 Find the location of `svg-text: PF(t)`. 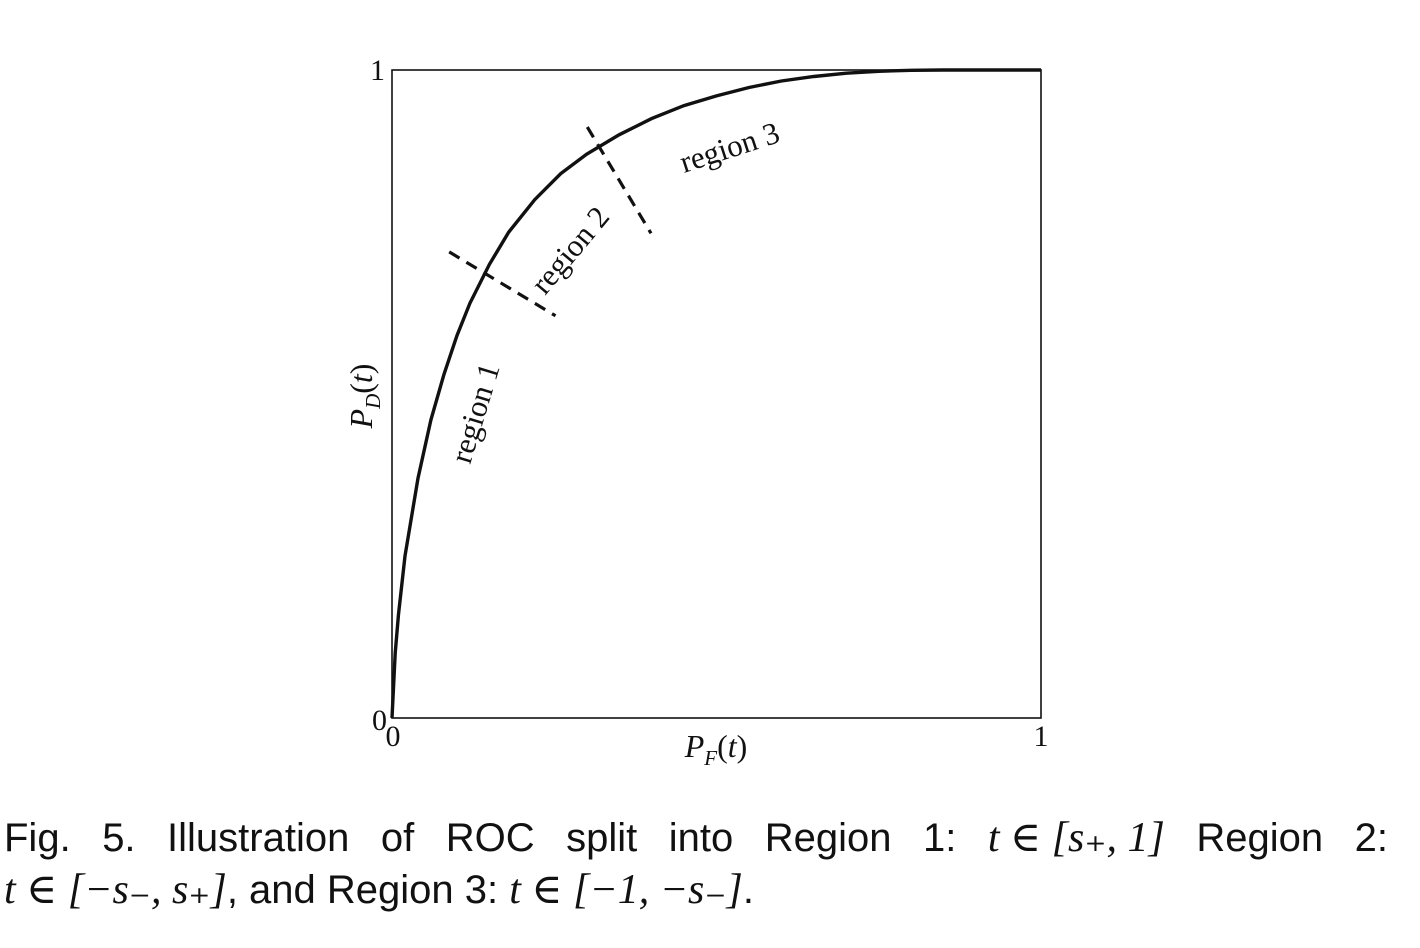

svg-text: PF(t) is located at coordinates (716, 749).